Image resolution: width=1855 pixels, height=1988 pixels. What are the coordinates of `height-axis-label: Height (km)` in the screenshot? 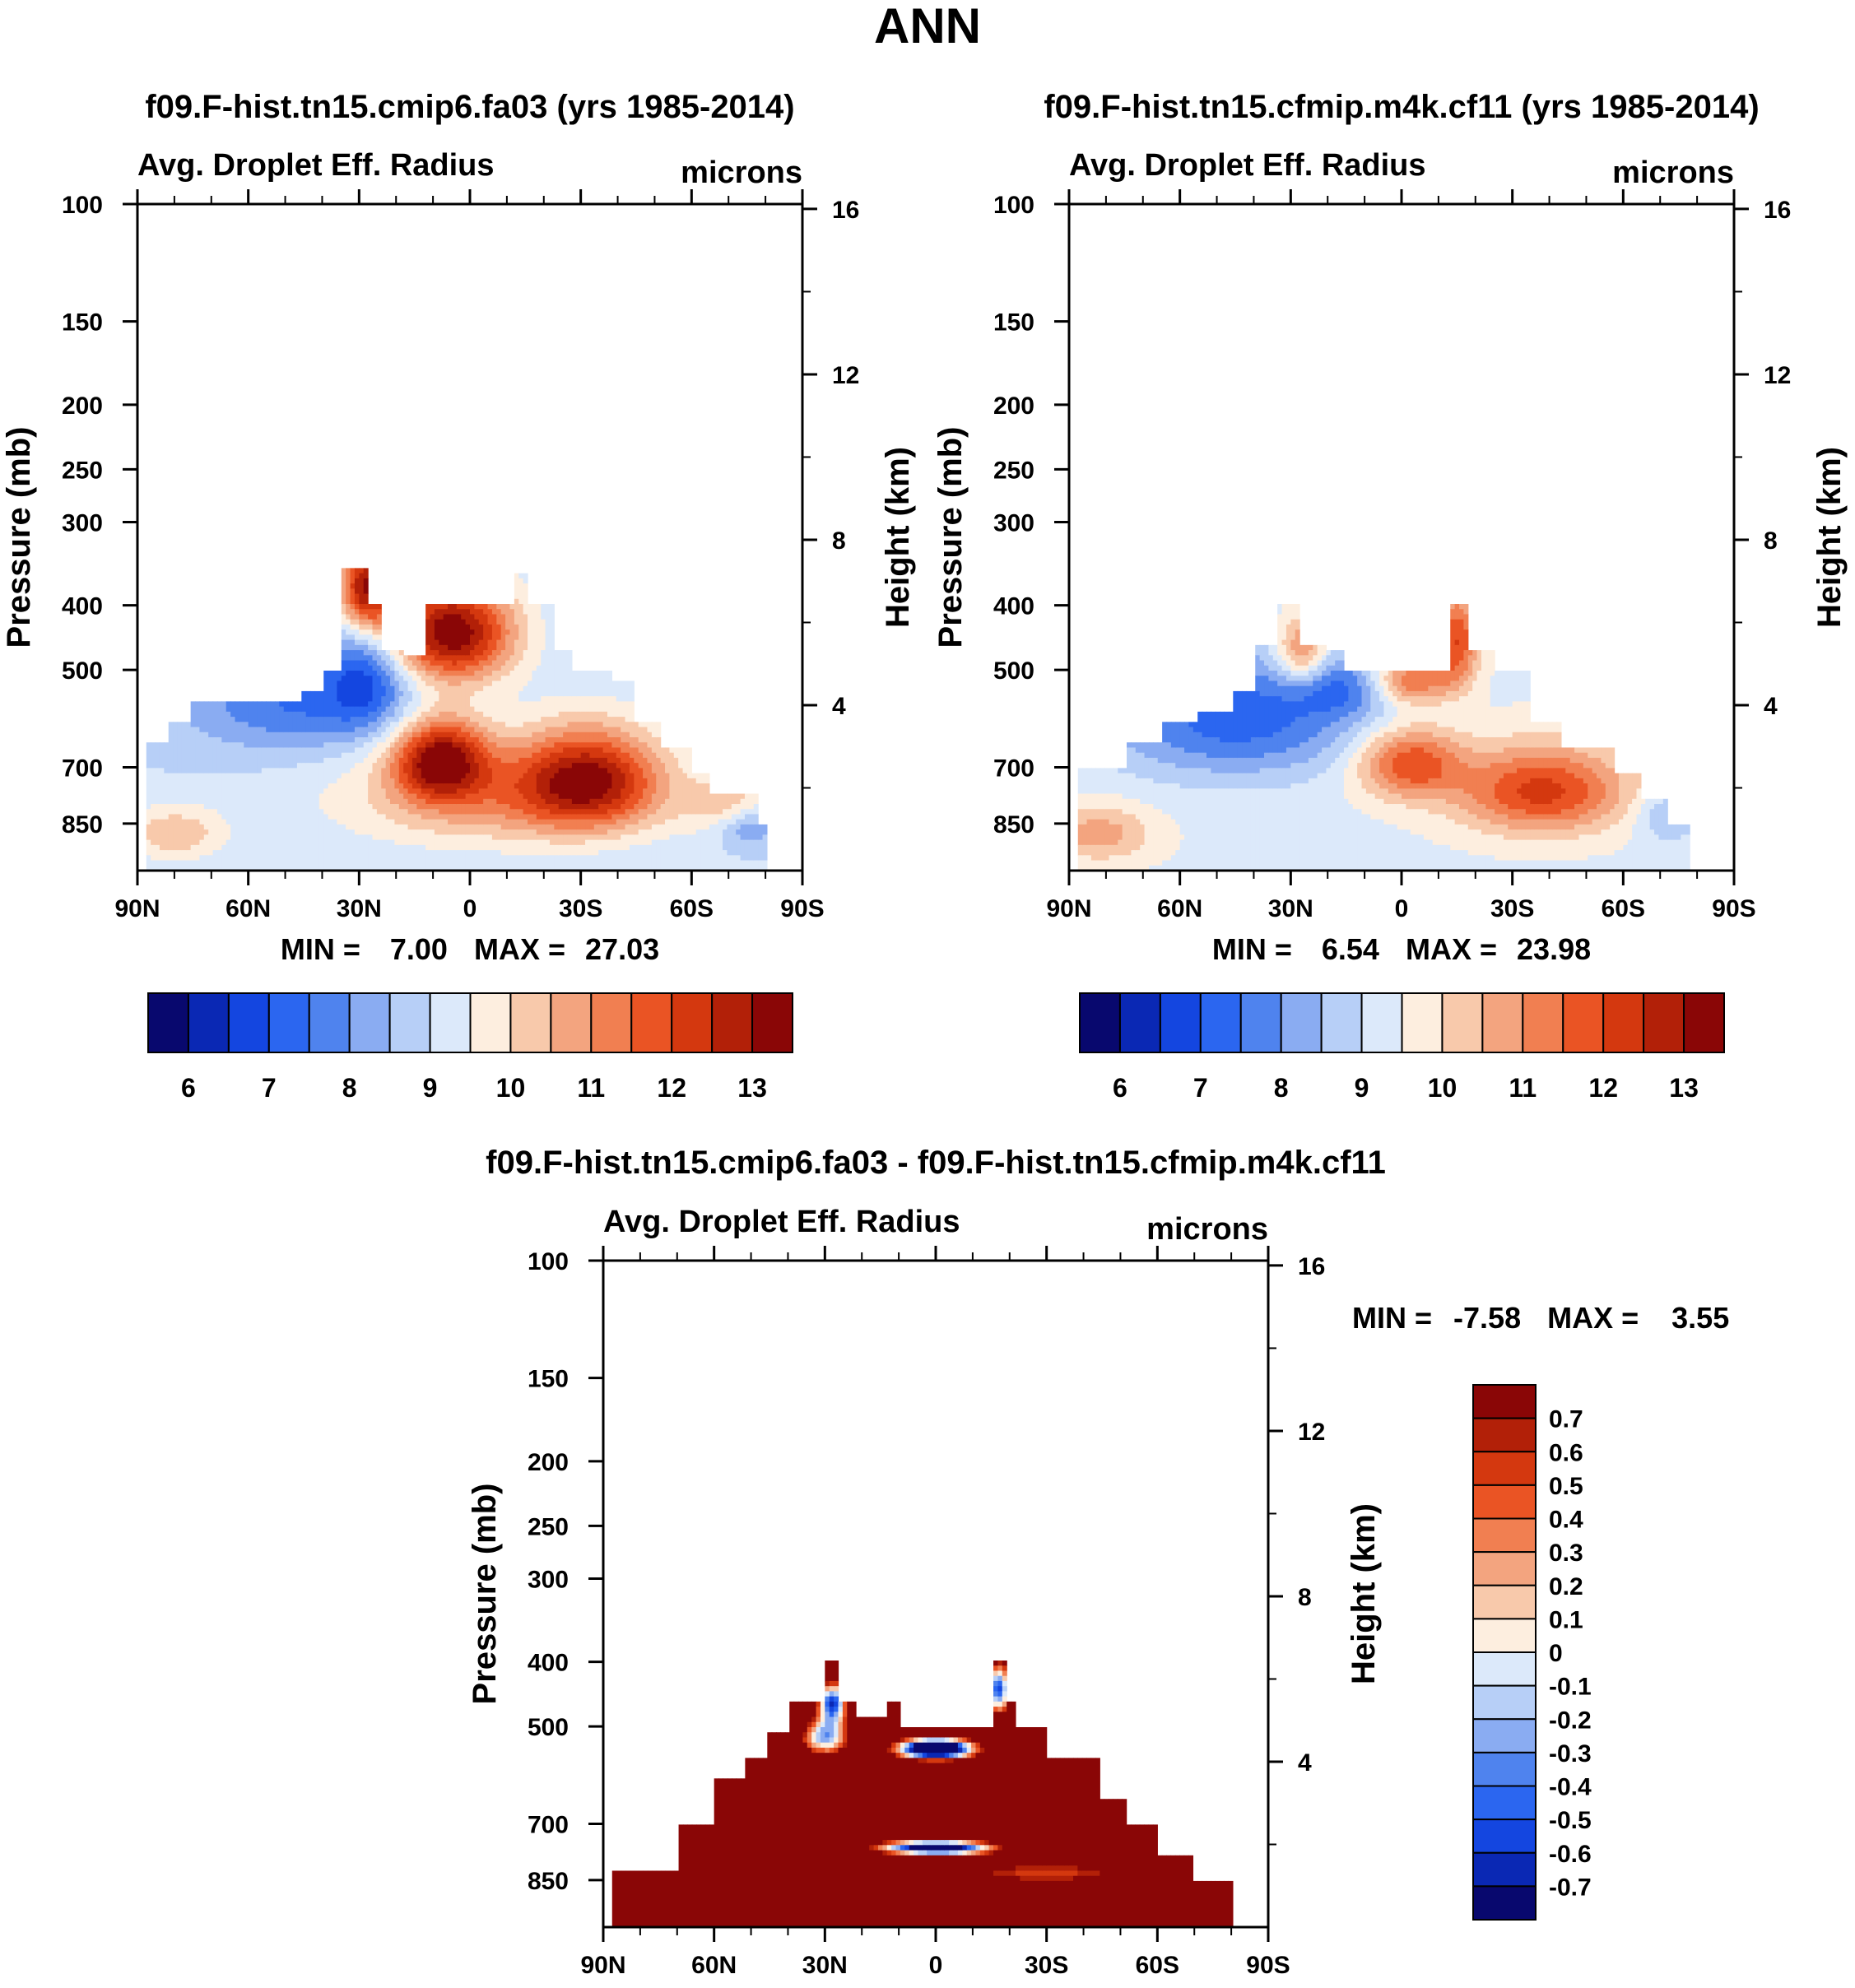 It's located at (1829, 537).